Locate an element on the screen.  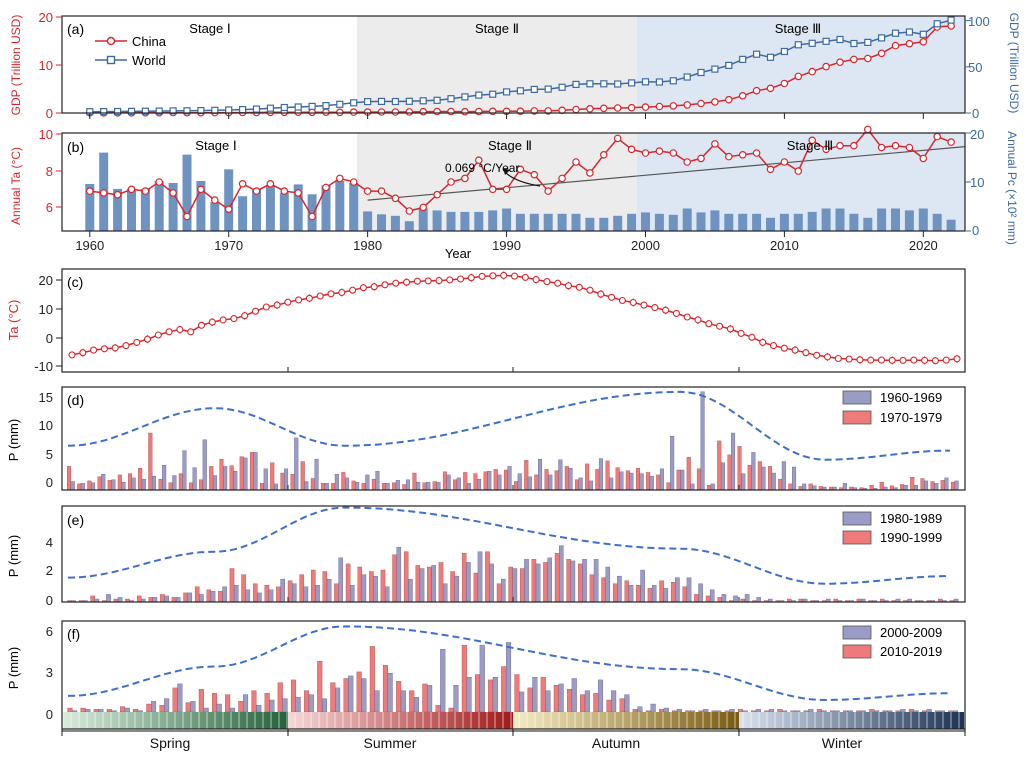
c-ytick-0: 0 is located at coordinates (49, 338).